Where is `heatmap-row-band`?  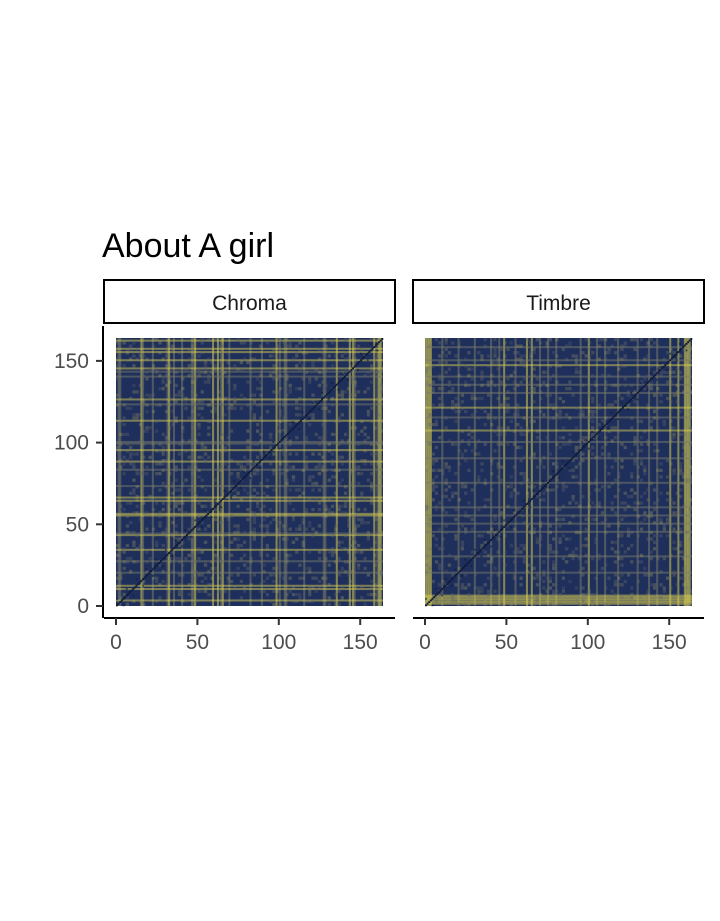 heatmap-row-band is located at coordinates (249, 441).